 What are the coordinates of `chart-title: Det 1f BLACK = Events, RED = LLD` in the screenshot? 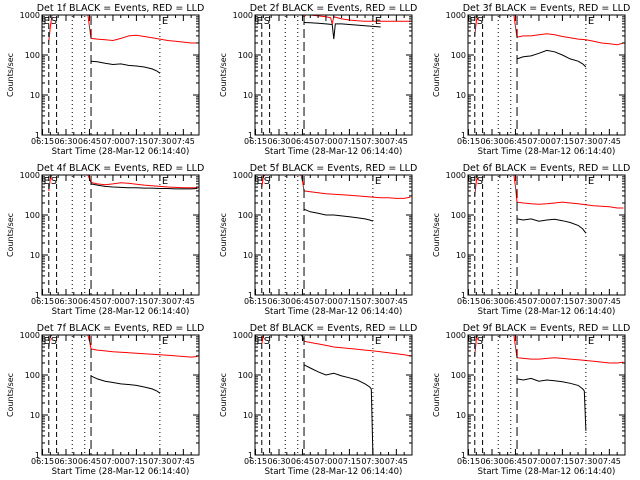 It's located at (121, 8).